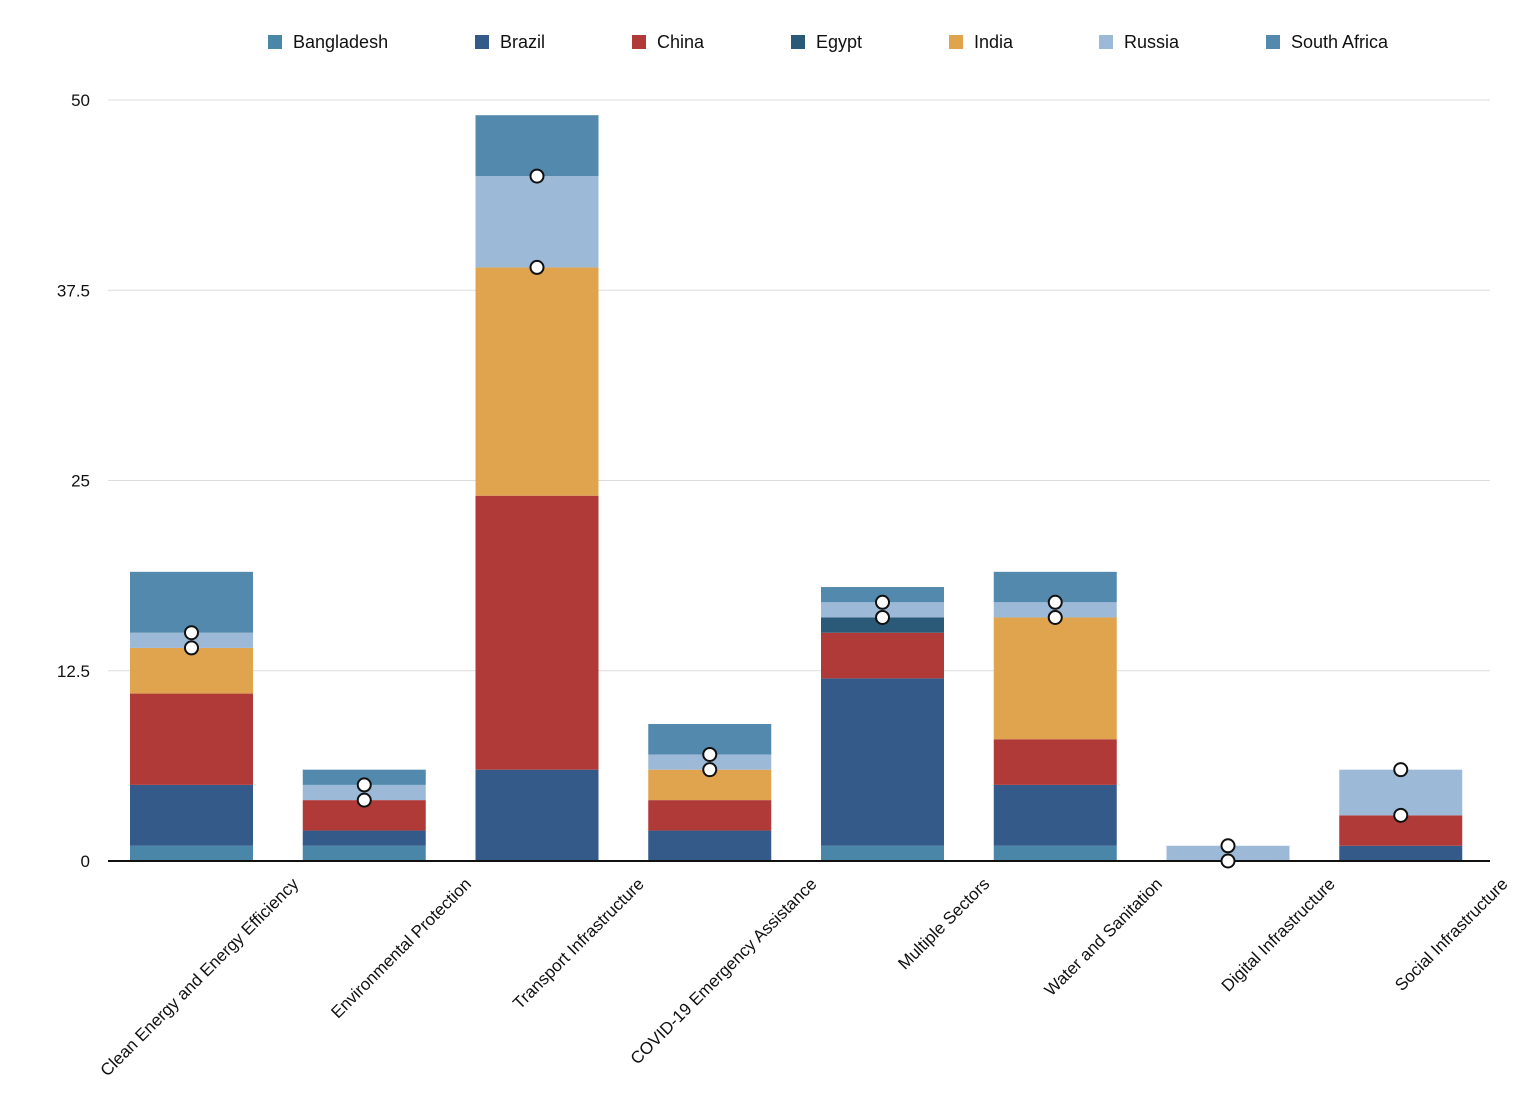 Image resolution: width=1534 pixels, height=1119 pixels. What do you see at coordinates (523, 41) in the screenshot?
I see `legend-label: Brazil` at bounding box center [523, 41].